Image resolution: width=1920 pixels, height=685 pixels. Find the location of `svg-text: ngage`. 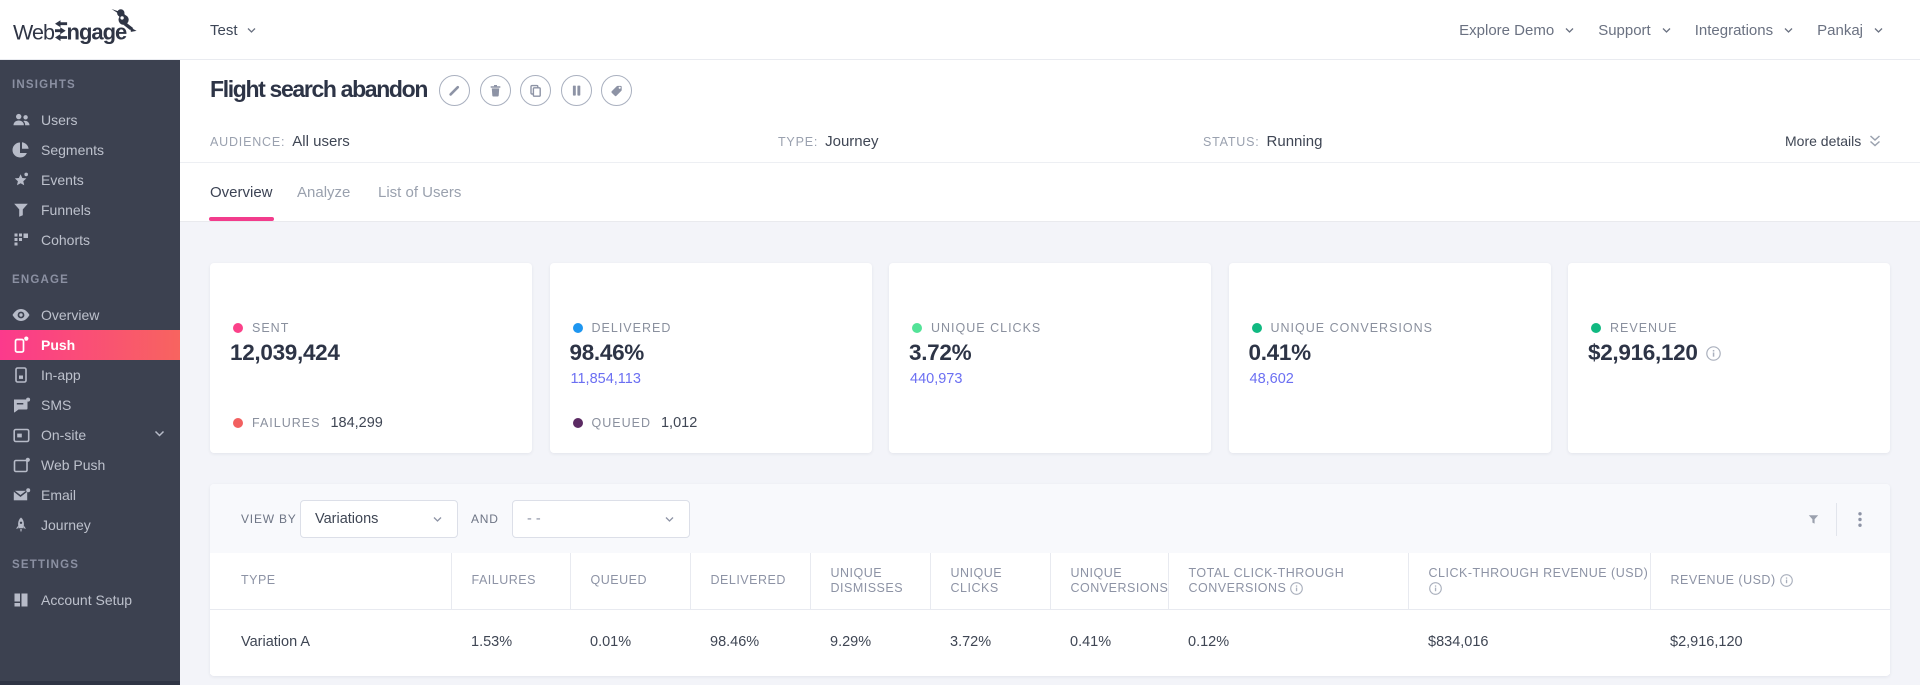

svg-text: ngage is located at coordinates (97, 32).